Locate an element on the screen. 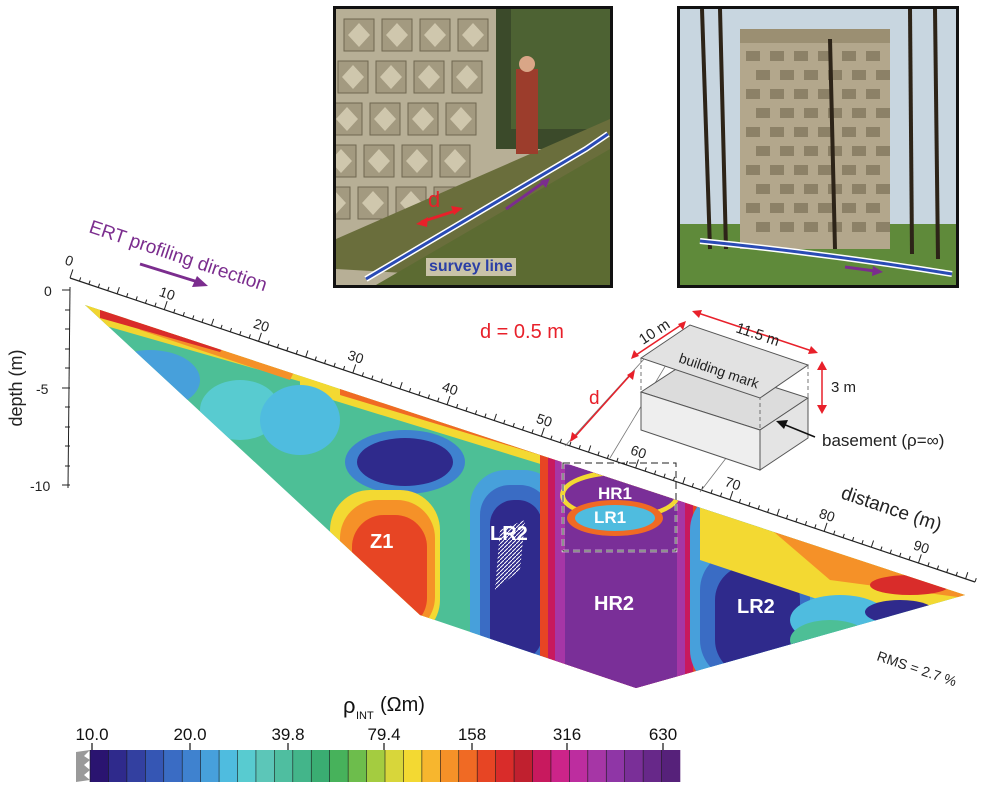  building-spacing-label: d is located at coordinates (594, 398).